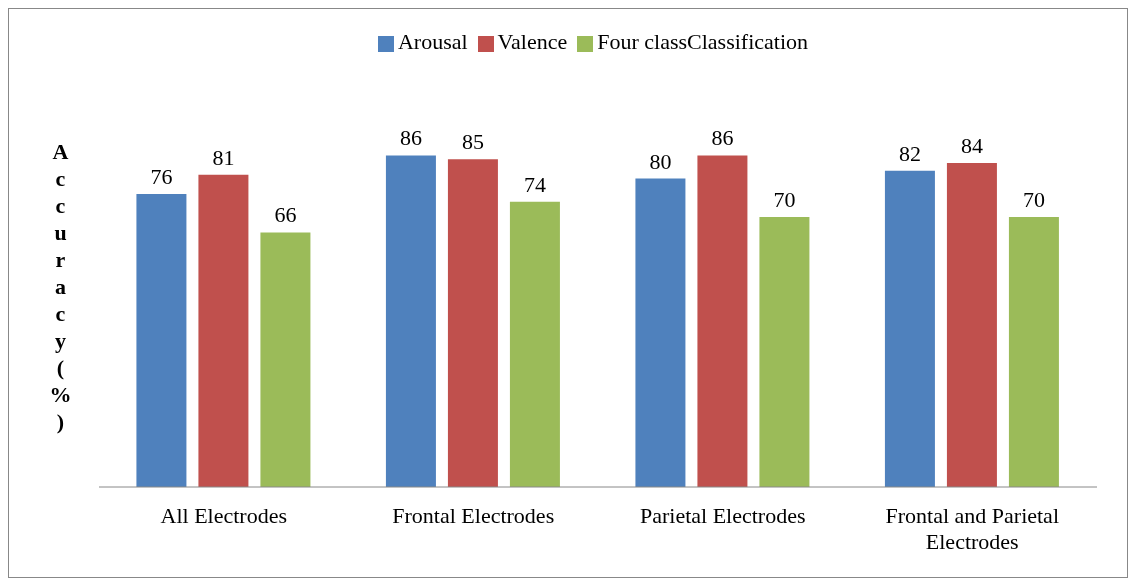 The width and height of the screenshot is (1136, 578). Describe the element at coordinates (532, 41) in the screenshot. I see `legend-label: Valence` at that location.